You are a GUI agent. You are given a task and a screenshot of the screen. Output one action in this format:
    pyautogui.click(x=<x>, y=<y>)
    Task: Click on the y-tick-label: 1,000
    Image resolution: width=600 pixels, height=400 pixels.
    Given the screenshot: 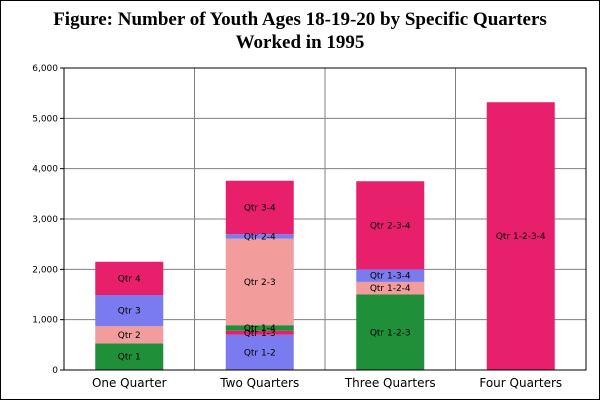 What is the action you would take?
    pyautogui.click(x=45, y=321)
    